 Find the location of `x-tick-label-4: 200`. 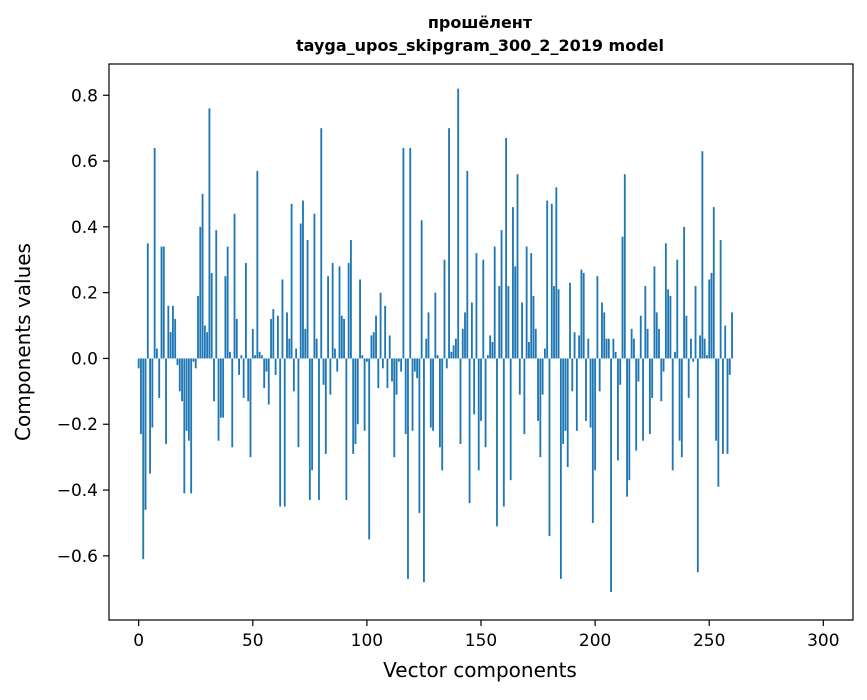

x-tick-label-4: 200 is located at coordinates (595, 641).